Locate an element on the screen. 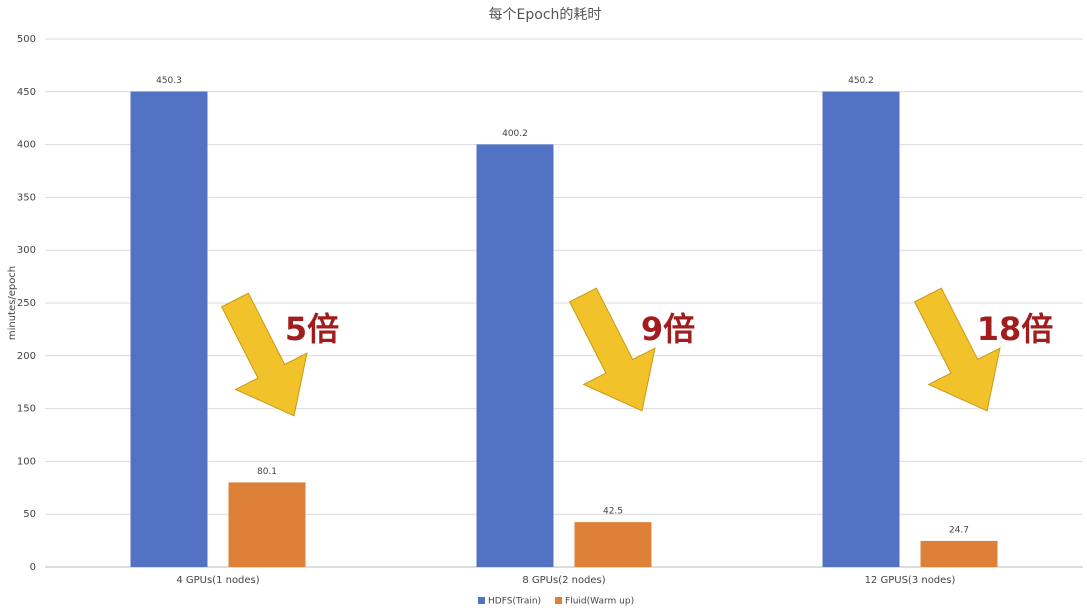 This screenshot has width=1087, height=611. legend-label: Fluid(Warm up) is located at coordinates (599, 602).